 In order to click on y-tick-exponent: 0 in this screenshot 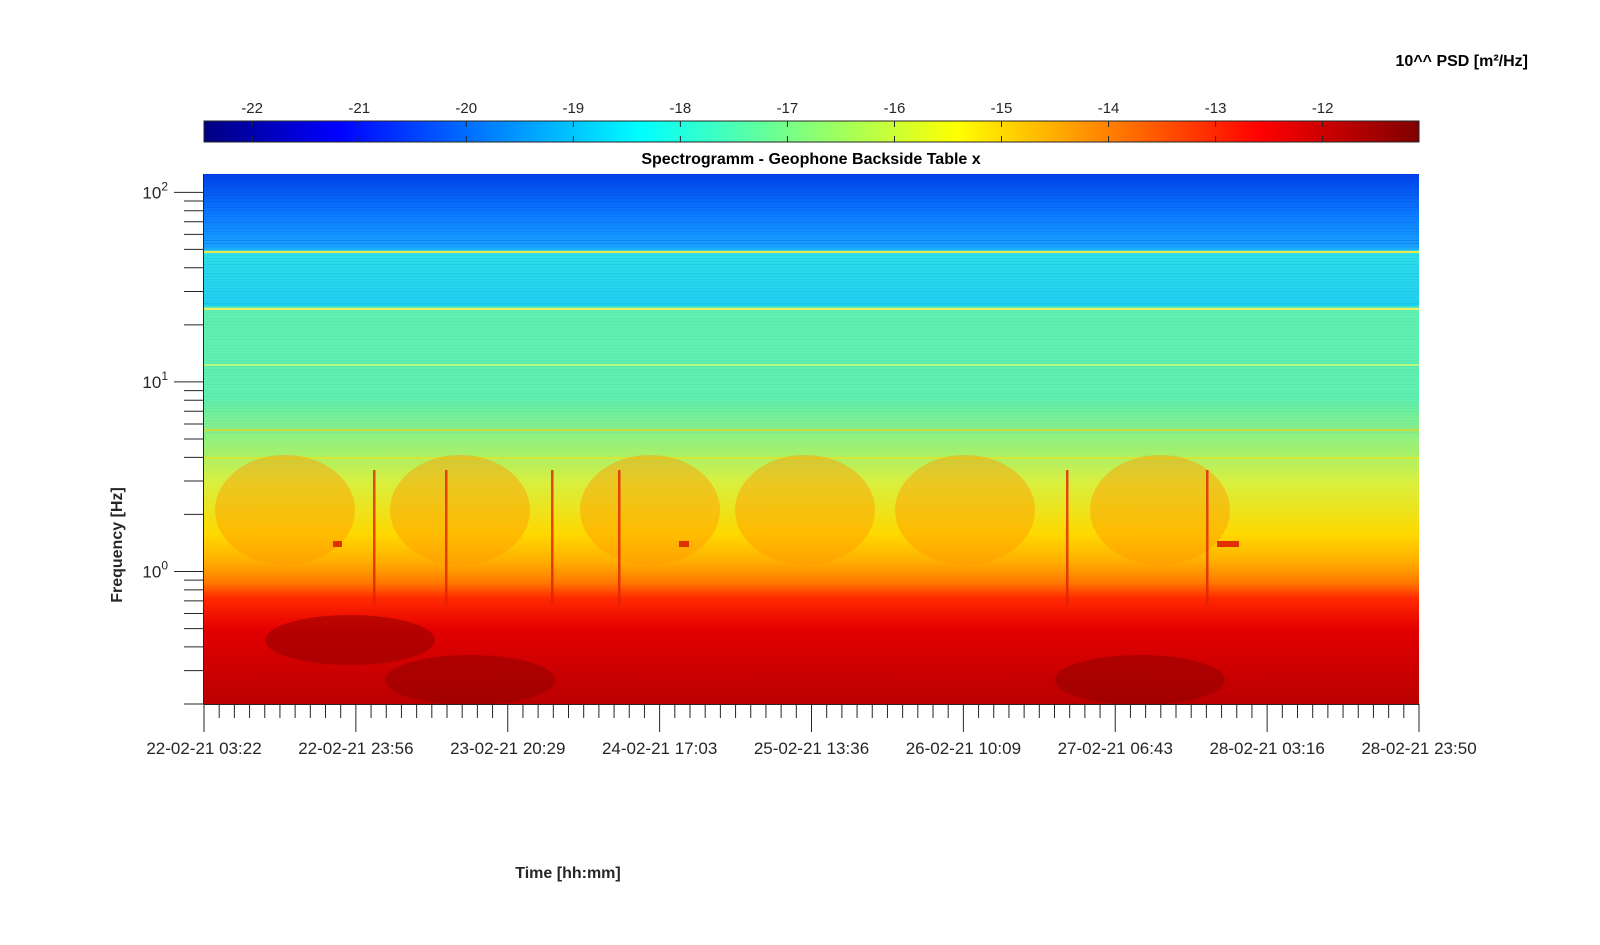, I will do `click(164, 566)`.